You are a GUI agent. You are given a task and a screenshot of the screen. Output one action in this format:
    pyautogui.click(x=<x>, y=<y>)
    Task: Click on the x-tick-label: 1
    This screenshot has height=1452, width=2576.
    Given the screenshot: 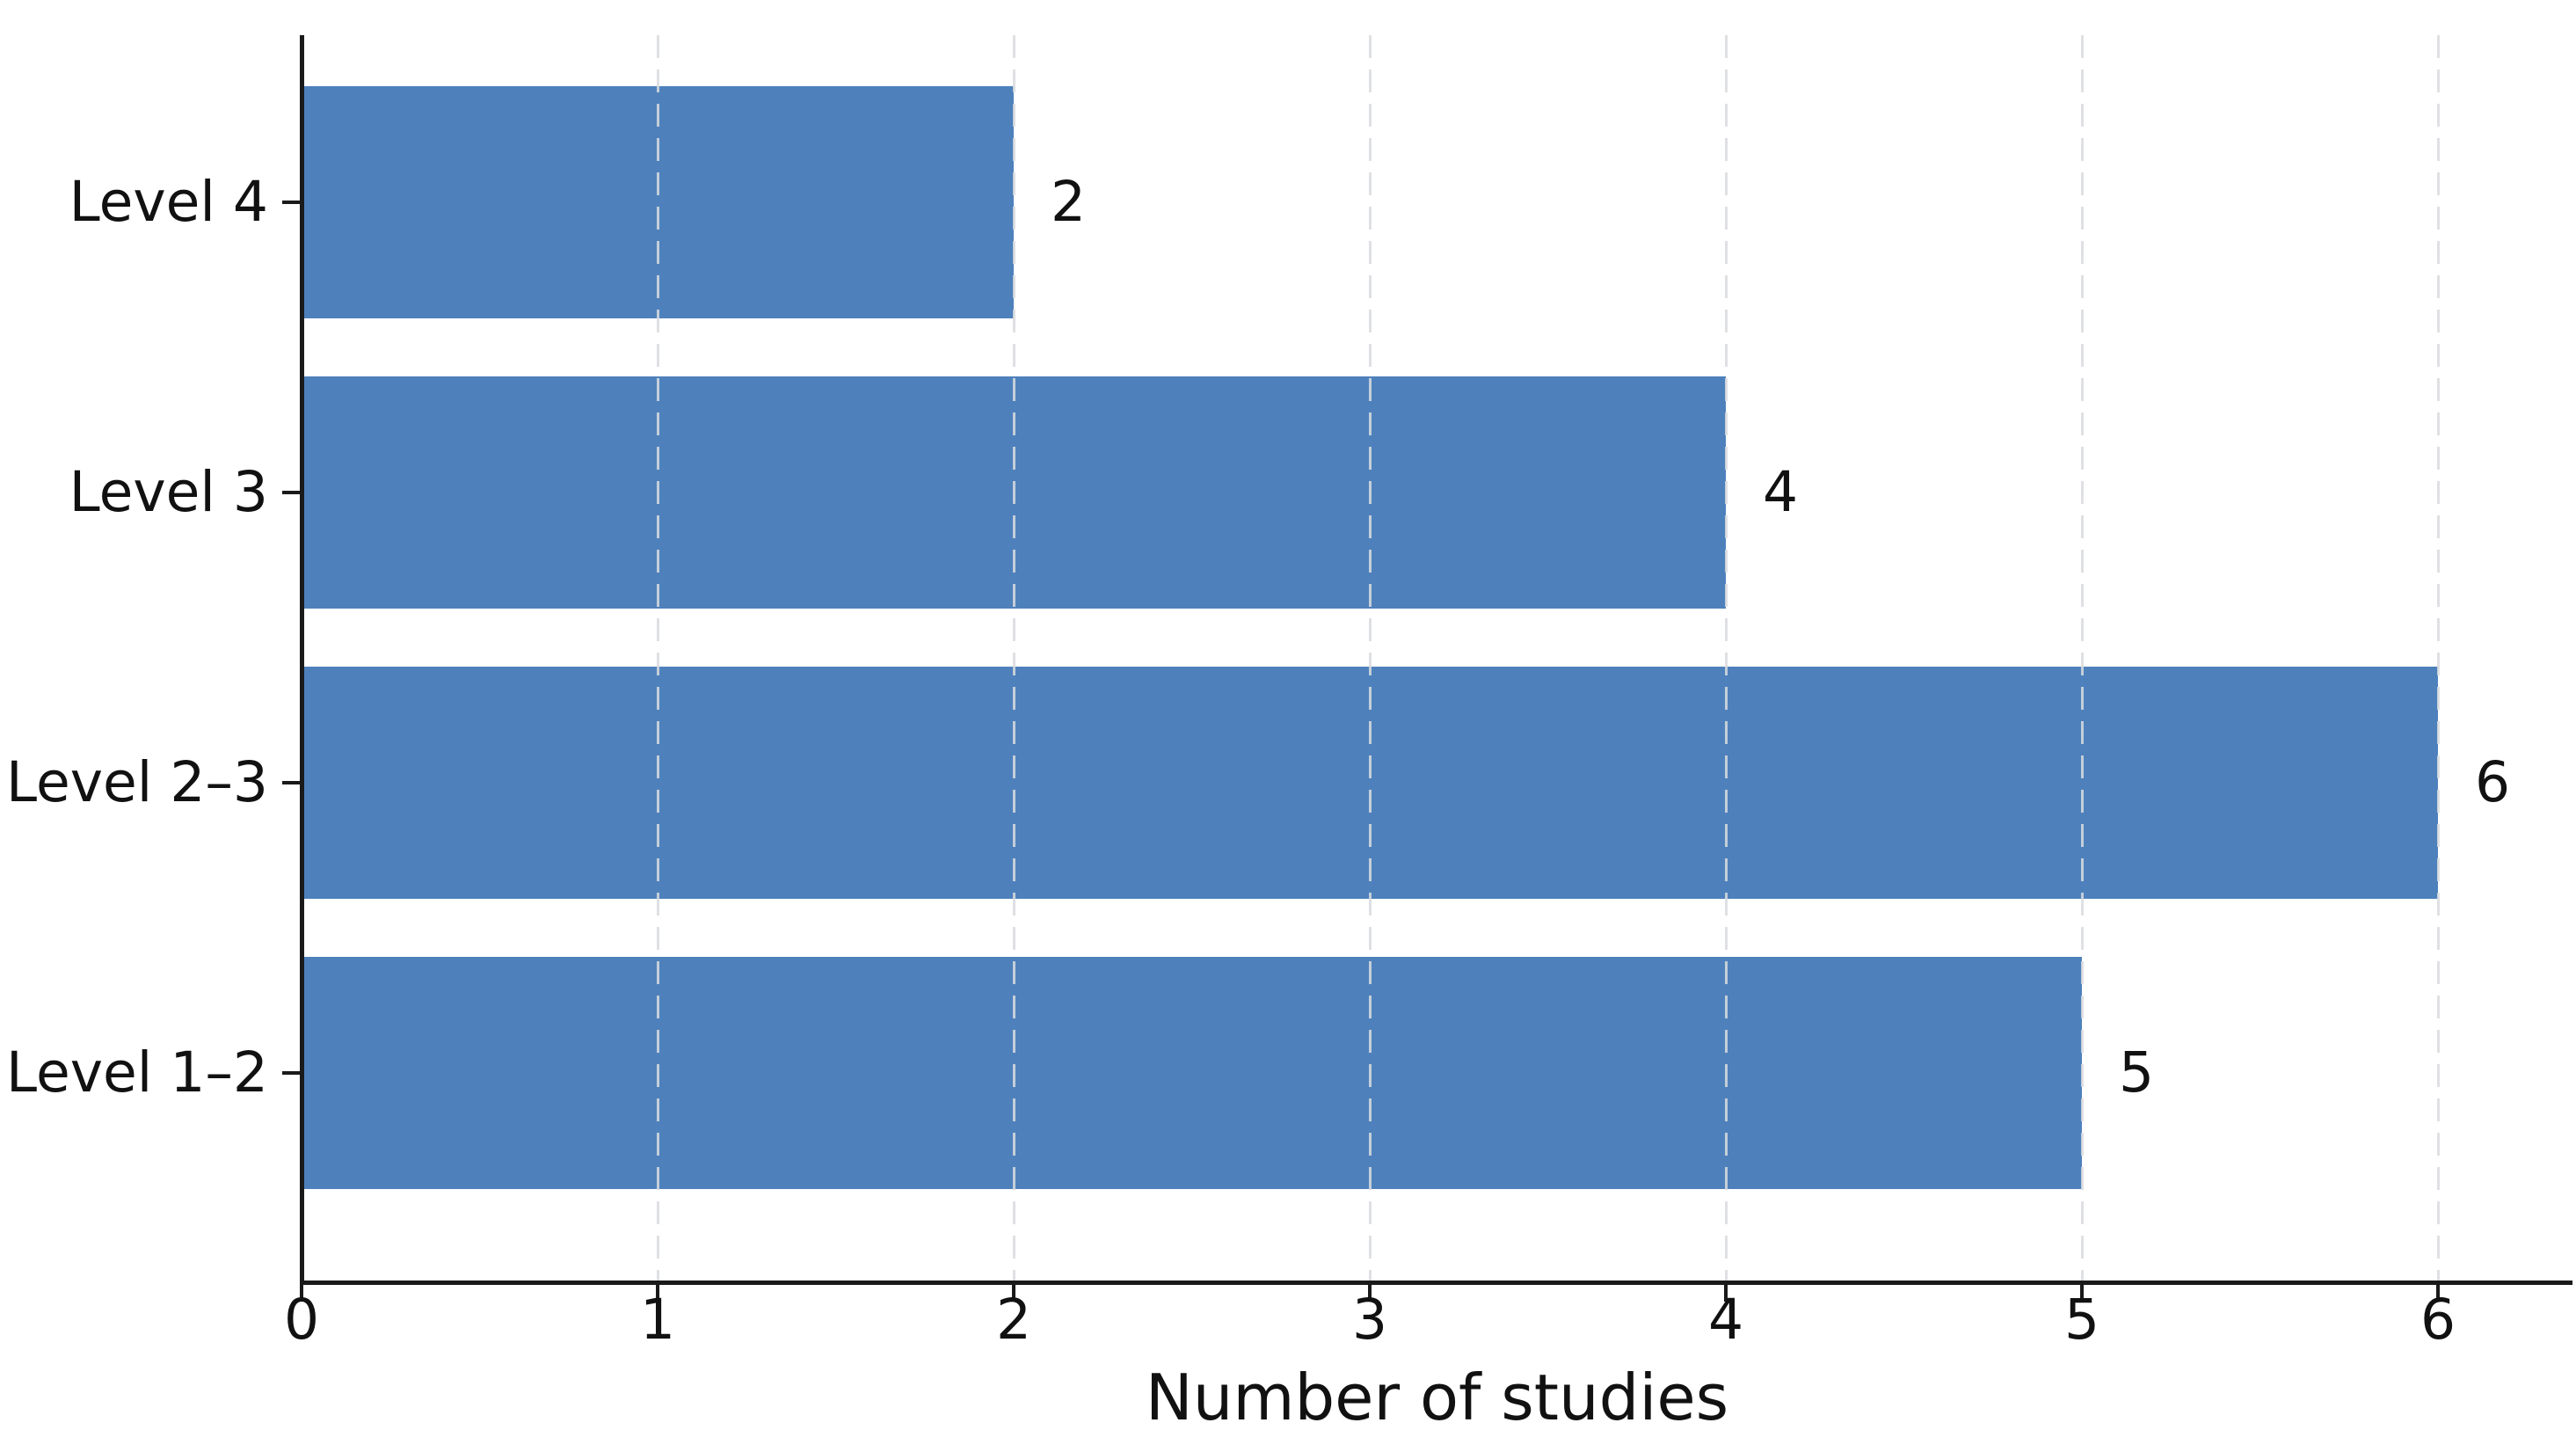 What is the action you would take?
    pyautogui.click(x=657, y=1320)
    